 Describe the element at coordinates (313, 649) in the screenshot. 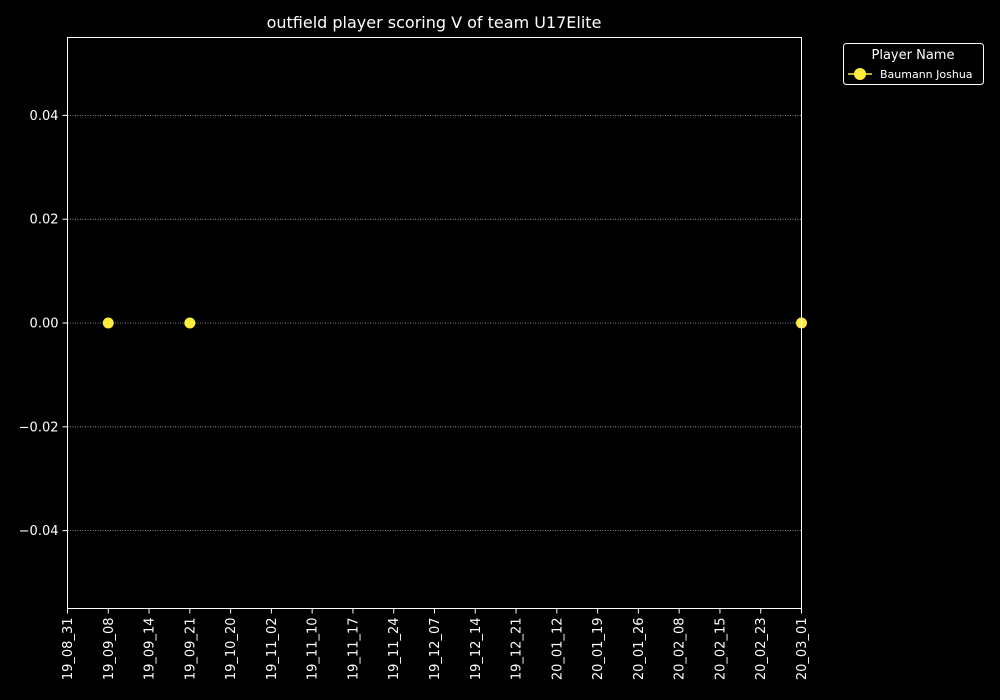

I see `x-tick-label-6: 19_11_10` at that location.